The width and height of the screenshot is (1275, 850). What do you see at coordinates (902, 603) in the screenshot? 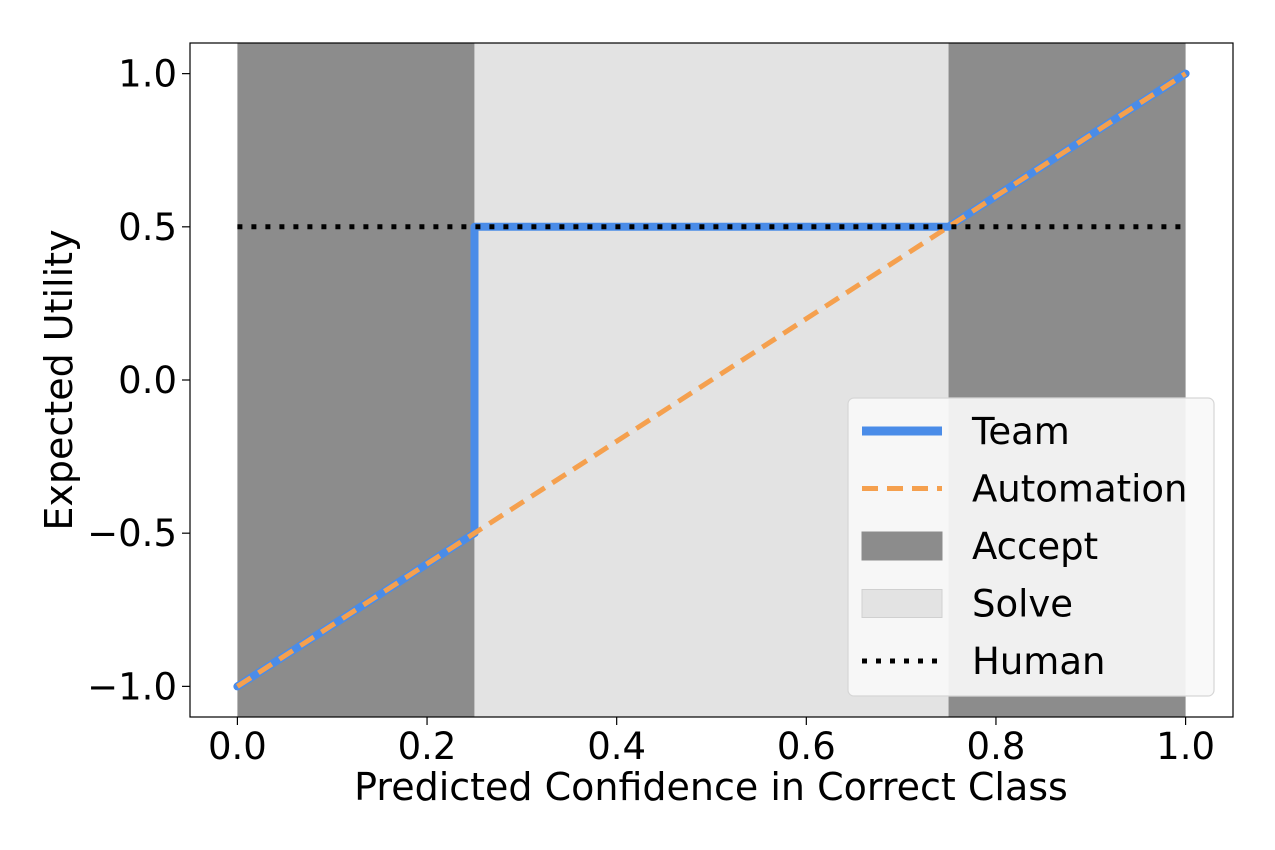
I see `legend-swatch-solve` at bounding box center [902, 603].